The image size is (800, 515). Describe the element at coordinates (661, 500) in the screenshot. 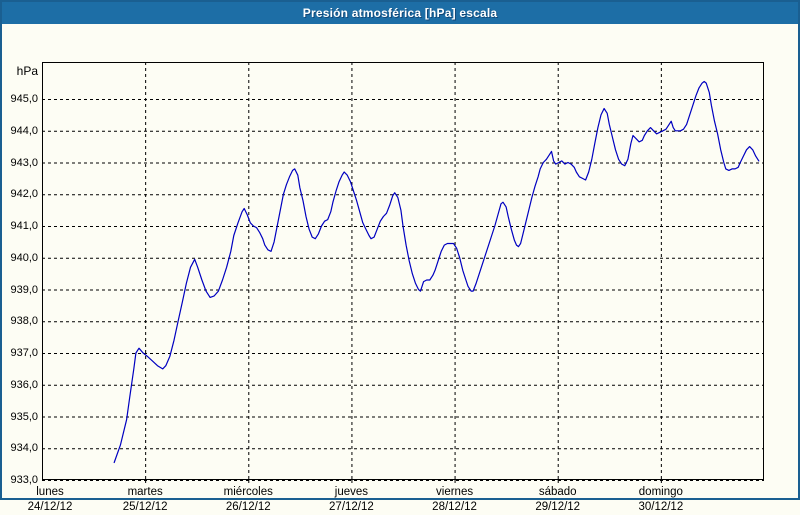

I see `x-tick-label-domingo: domingo 30/12/12` at that location.